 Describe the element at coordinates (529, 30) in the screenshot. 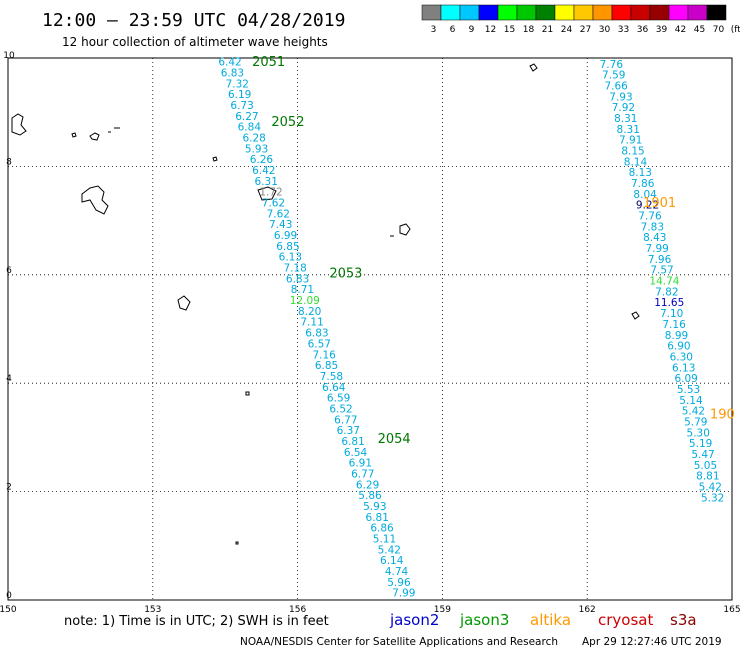

I see `legend-label: 18` at that location.